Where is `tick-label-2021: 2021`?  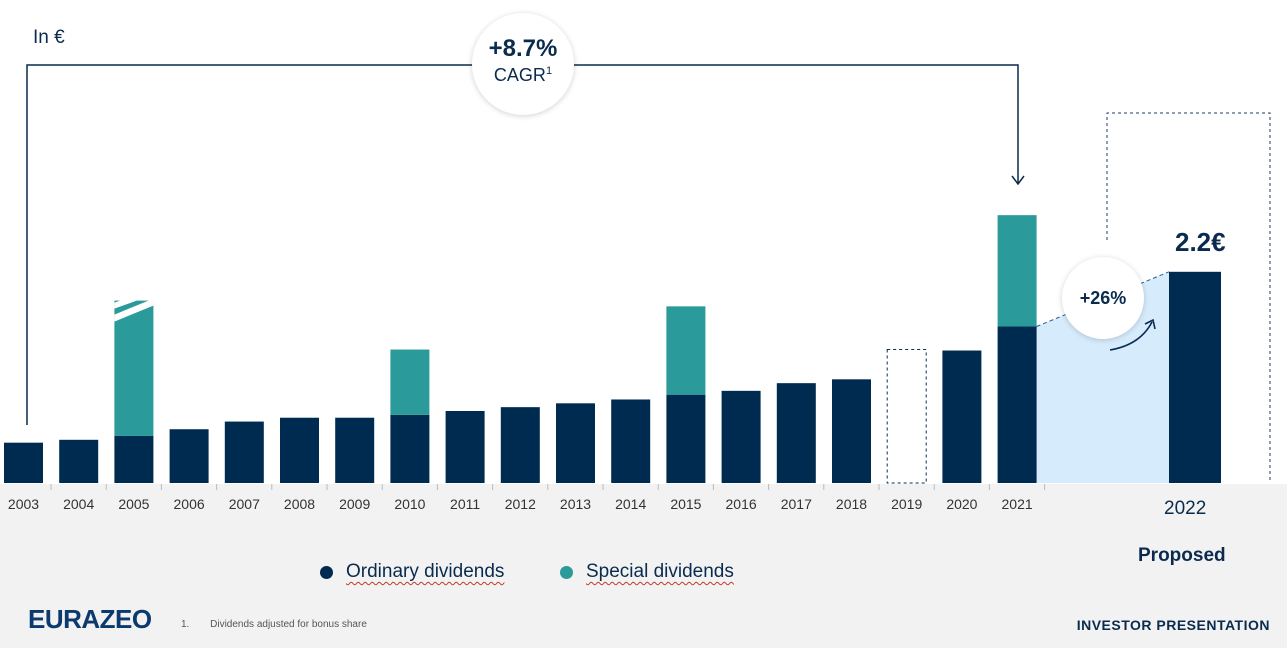 tick-label-2021: 2021 is located at coordinates (1017, 504).